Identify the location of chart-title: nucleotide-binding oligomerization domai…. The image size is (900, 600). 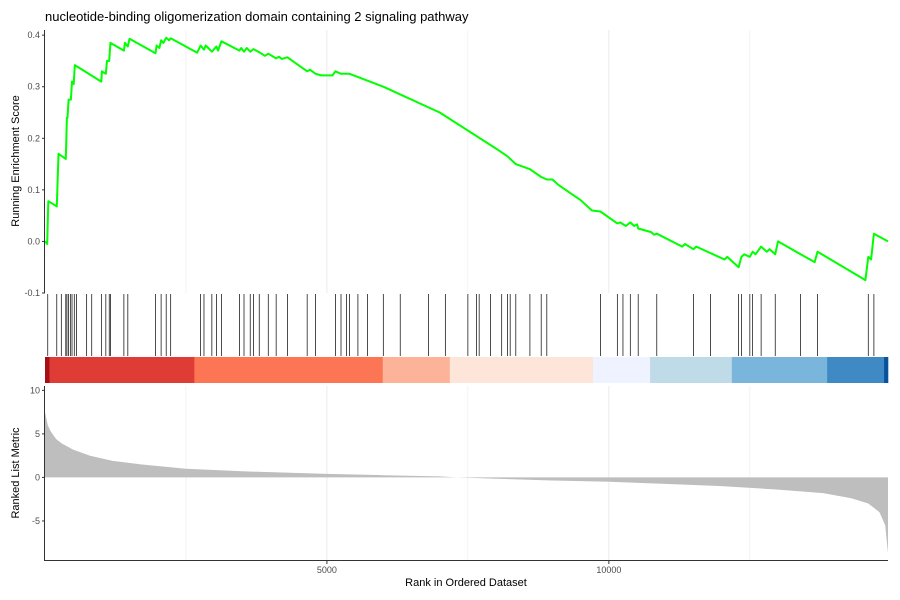
(257, 16).